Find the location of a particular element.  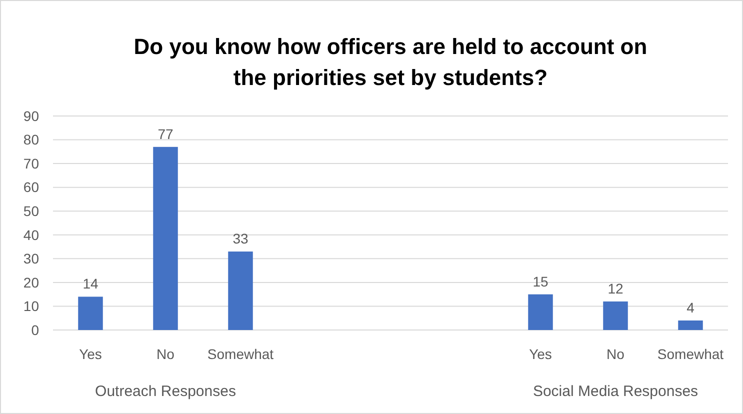

data-label: 33 is located at coordinates (240, 238).